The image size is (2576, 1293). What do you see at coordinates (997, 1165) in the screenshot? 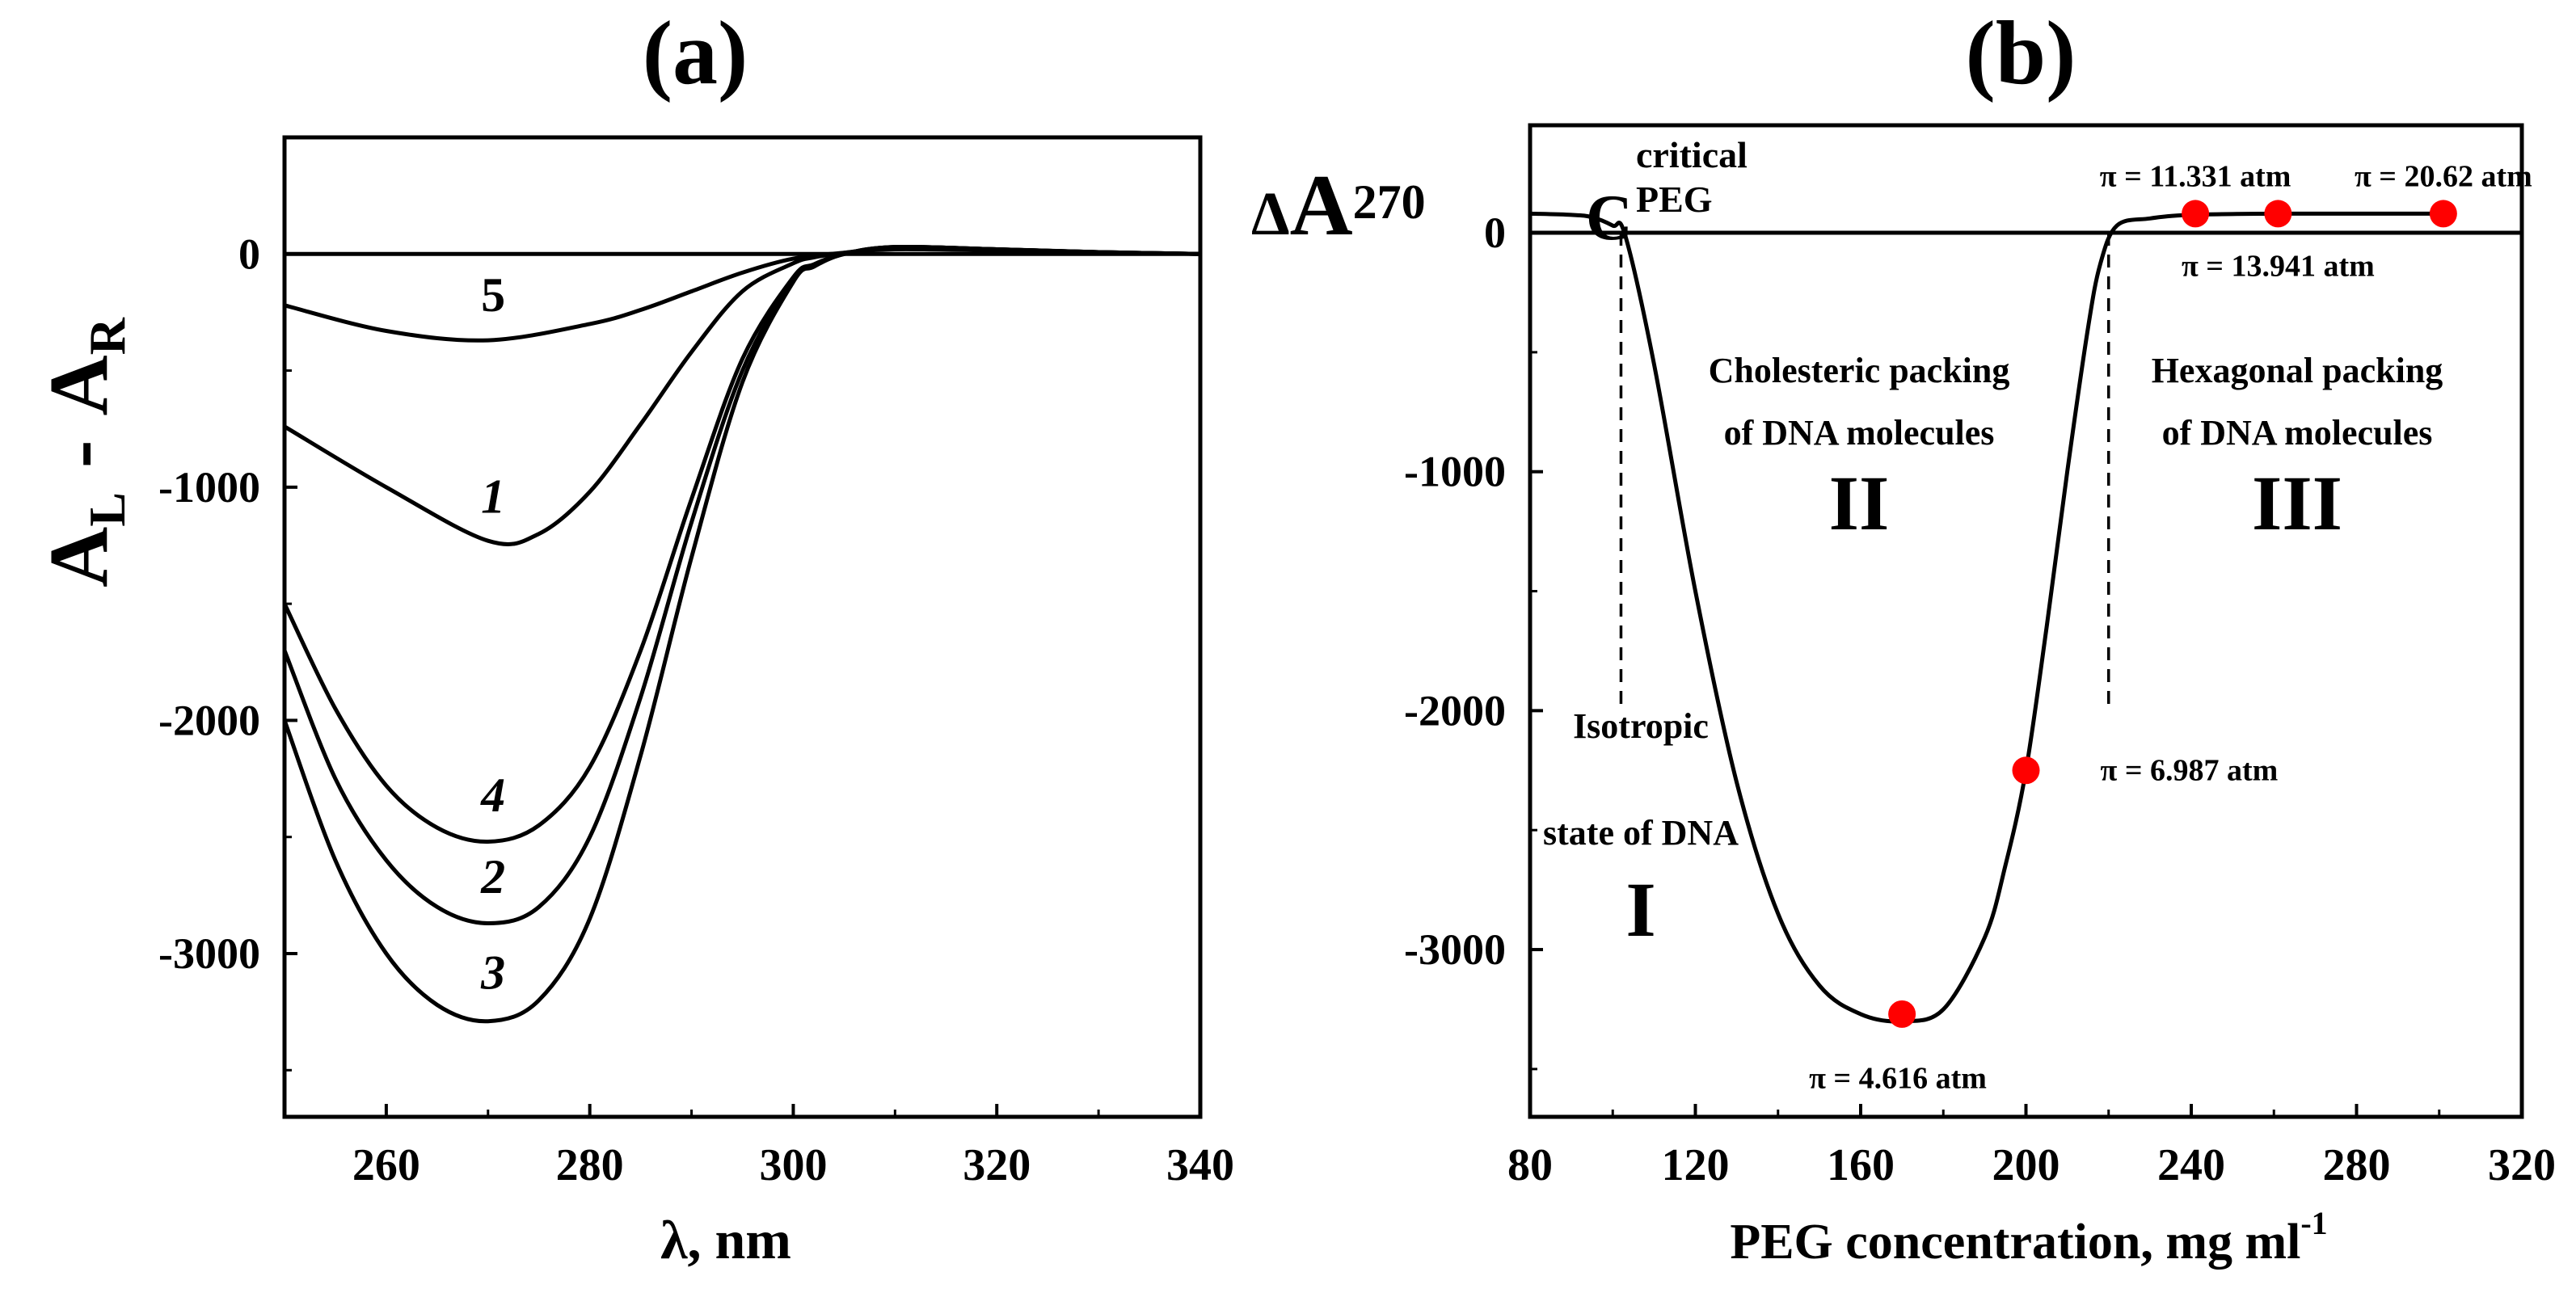
I see `panel-a-x-tick-label: 320` at bounding box center [997, 1165].